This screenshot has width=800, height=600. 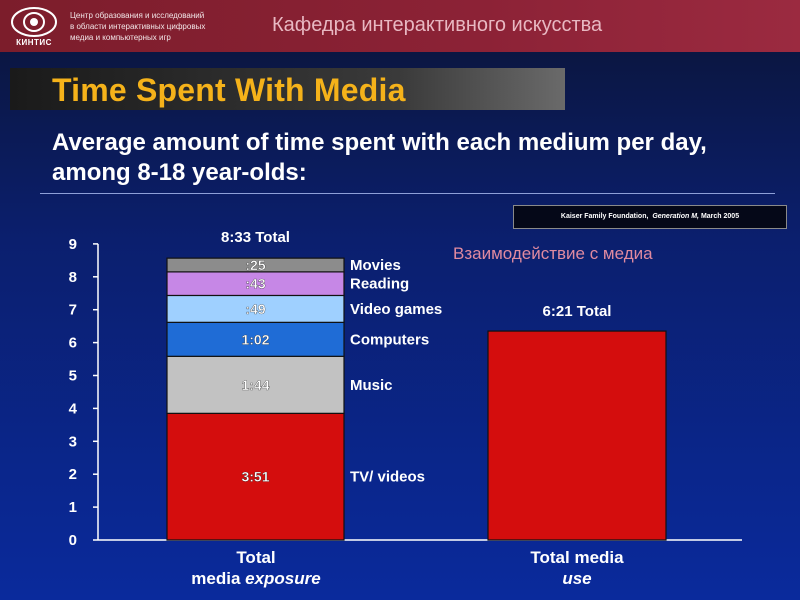 I want to click on source-italic: Generation M,, so click(x=675, y=216).